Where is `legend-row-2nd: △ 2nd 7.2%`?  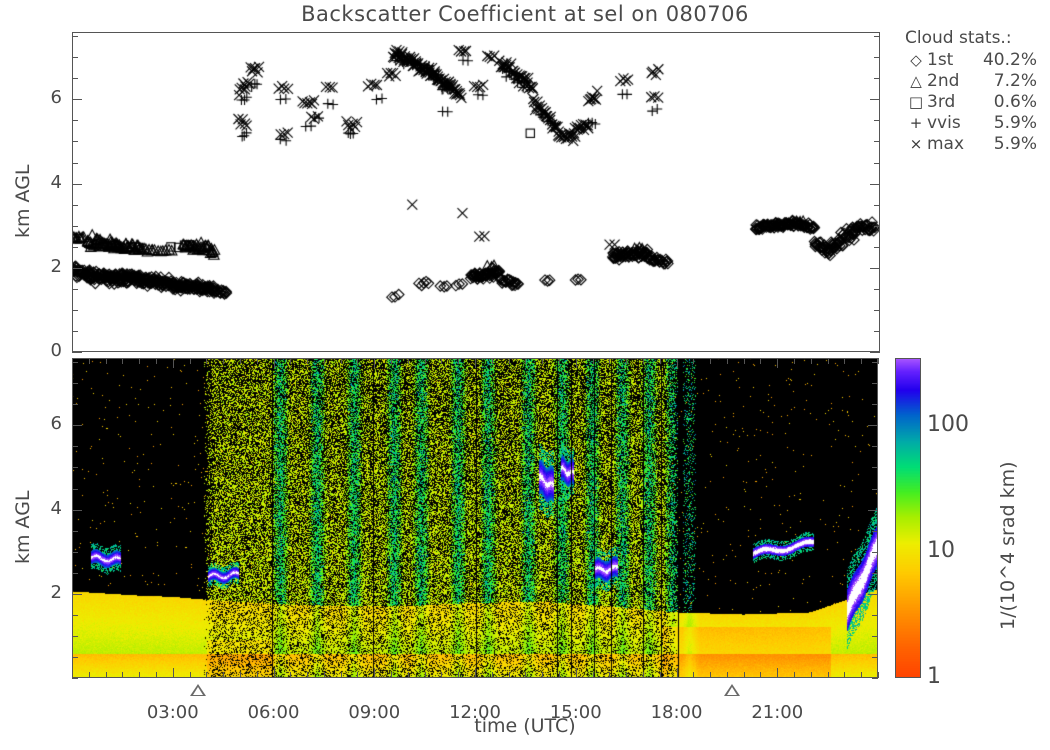
legend-row-2nd: △ 2nd 7.2% is located at coordinates (977, 81).